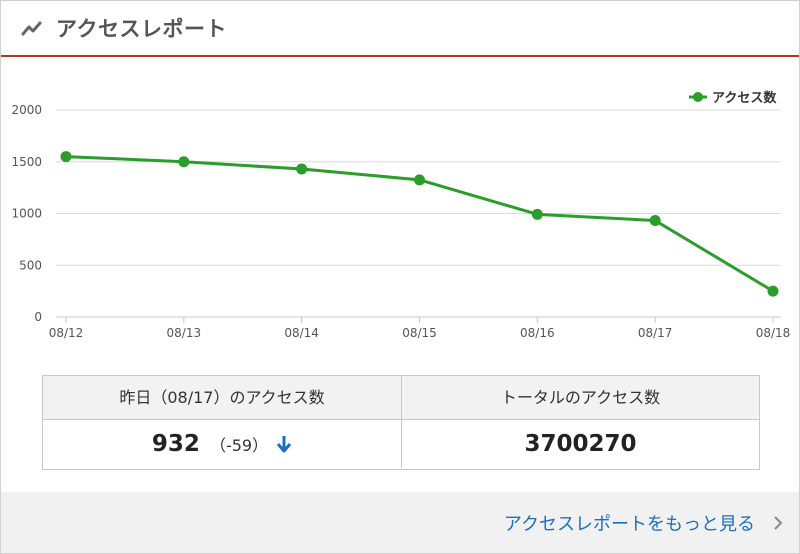 The width and height of the screenshot is (800, 554). What do you see at coordinates (184, 333) in the screenshot?
I see `x-tick-label: 08/13` at bounding box center [184, 333].